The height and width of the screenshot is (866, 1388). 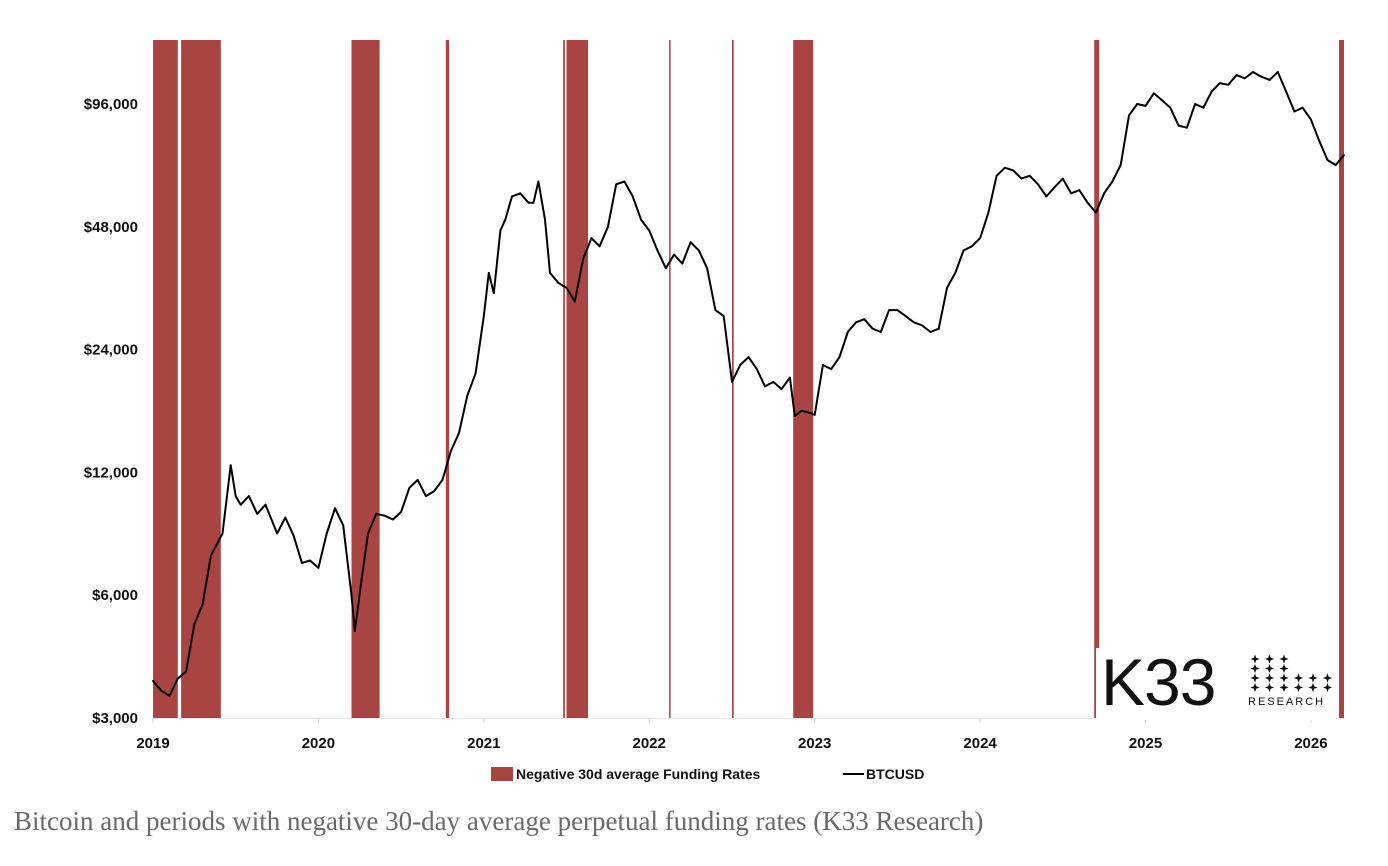 What do you see at coordinates (111, 411) in the screenshot?
I see `y-axis: $3,000 $6,000 $12,000 $24,000 $48,000 $96,000` at bounding box center [111, 411].